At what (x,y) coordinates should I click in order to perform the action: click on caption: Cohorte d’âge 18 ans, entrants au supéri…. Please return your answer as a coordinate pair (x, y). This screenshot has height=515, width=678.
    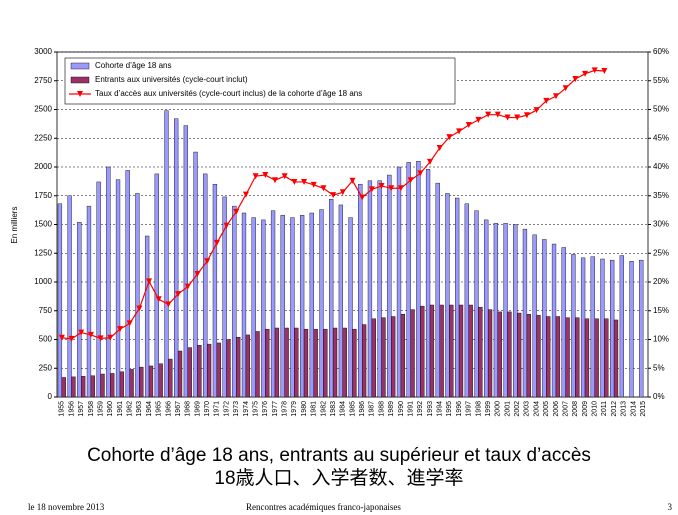
    Looking at the image, I should click on (339, 455).